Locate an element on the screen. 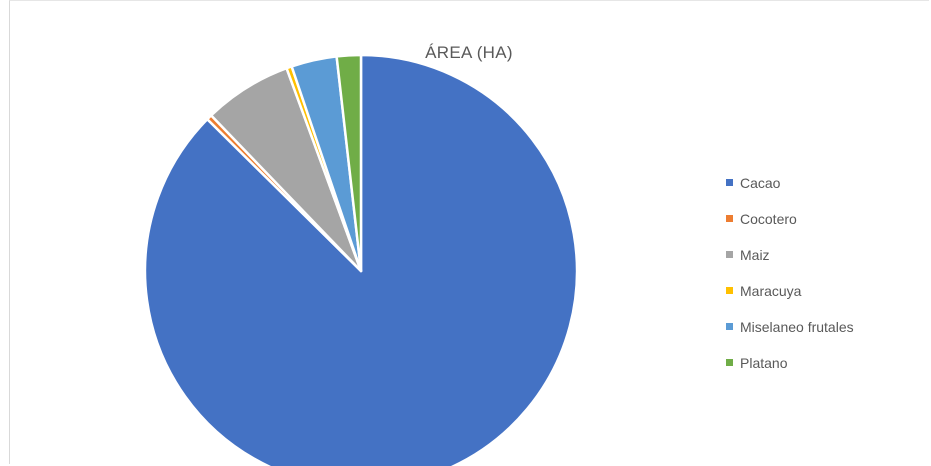  legend-item-maracuya: Maracuya is located at coordinates (764, 291).